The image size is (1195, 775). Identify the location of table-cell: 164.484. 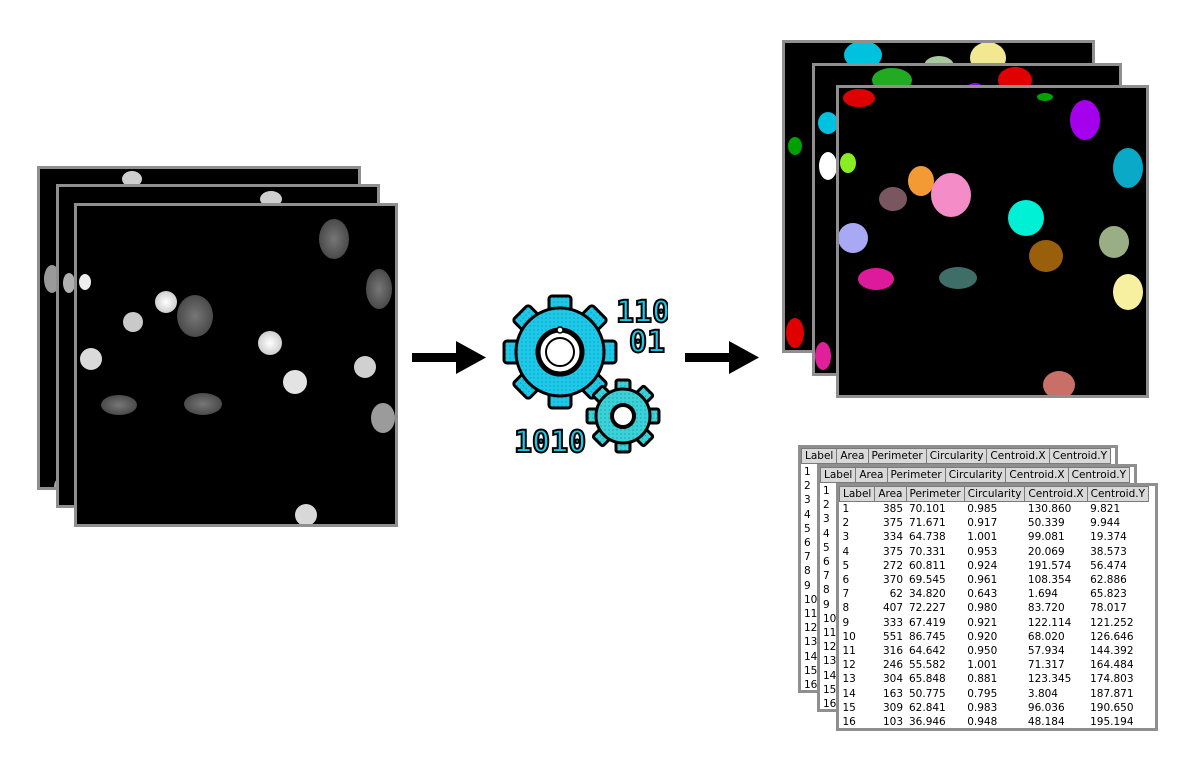
(1112, 665).